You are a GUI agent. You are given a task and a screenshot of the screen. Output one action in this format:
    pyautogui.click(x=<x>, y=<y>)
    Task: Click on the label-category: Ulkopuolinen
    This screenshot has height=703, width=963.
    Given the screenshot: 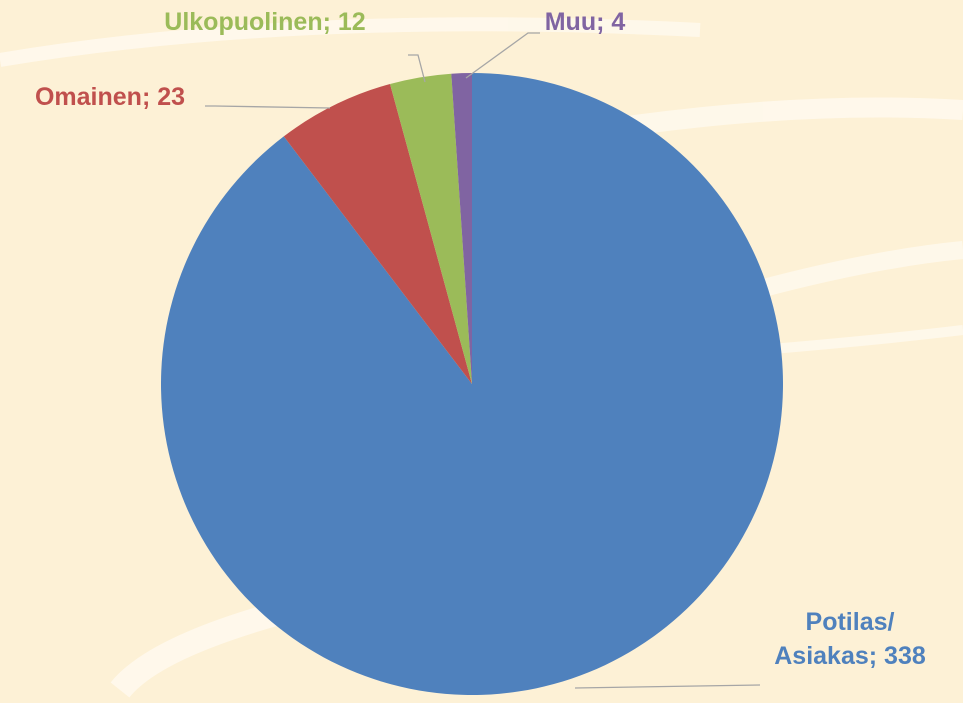 What is the action you would take?
    pyautogui.click(x=243, y=22)
    